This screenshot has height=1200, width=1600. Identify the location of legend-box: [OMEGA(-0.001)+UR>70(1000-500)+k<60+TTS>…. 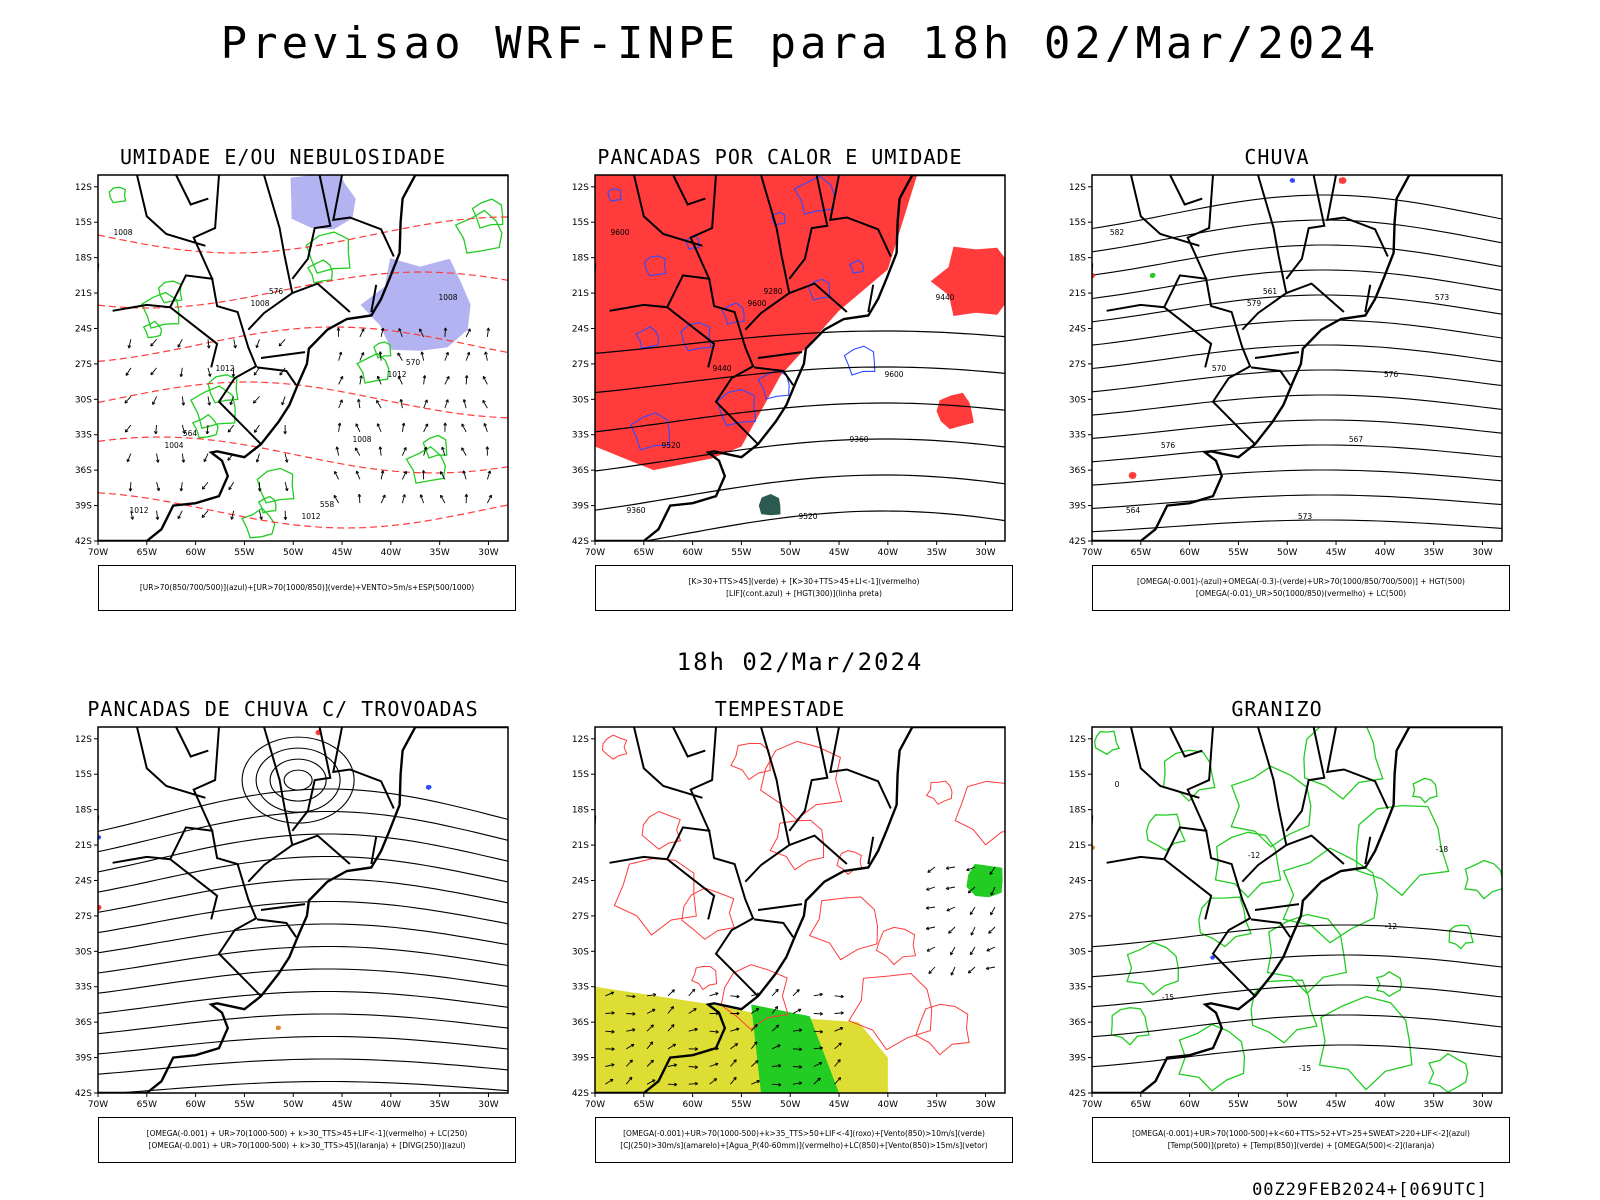
(1301, 1140).